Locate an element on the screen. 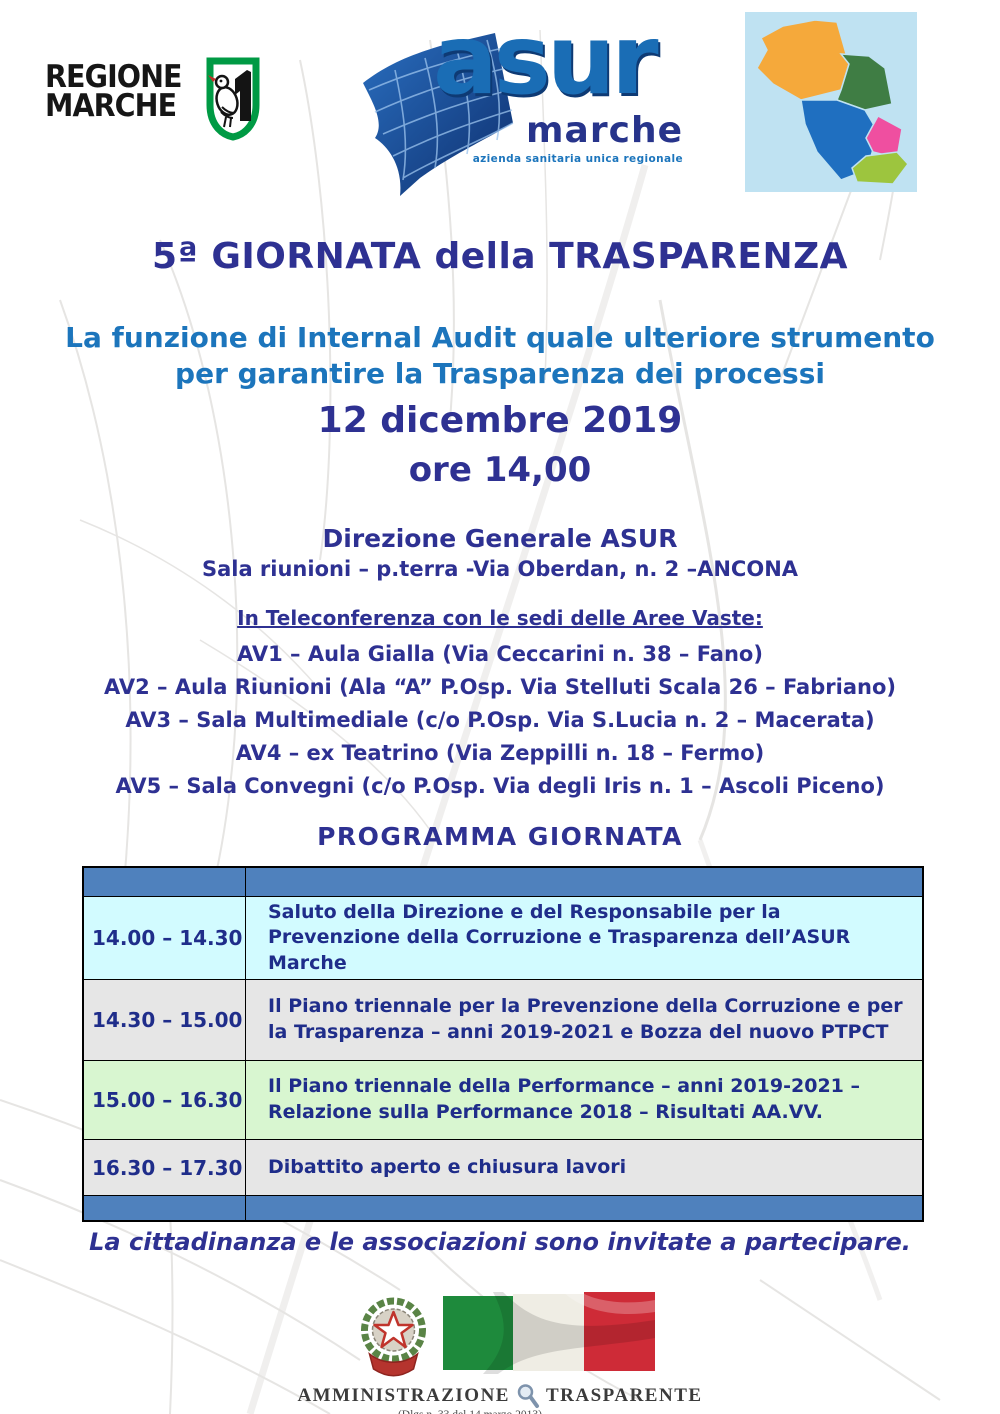 The height and width of the screenshot is (1414, 1000). header-desc-cell is located at coordinates (584, 882).